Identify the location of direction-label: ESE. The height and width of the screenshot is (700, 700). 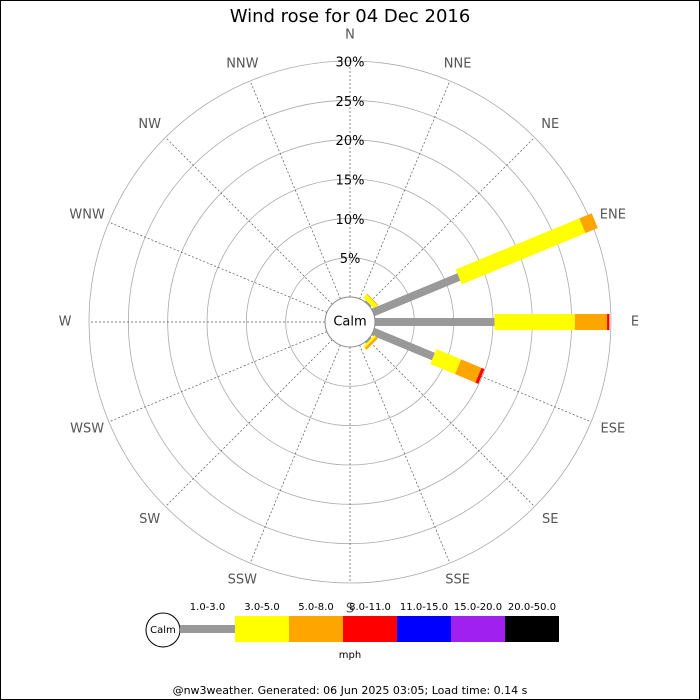
(613, 428).